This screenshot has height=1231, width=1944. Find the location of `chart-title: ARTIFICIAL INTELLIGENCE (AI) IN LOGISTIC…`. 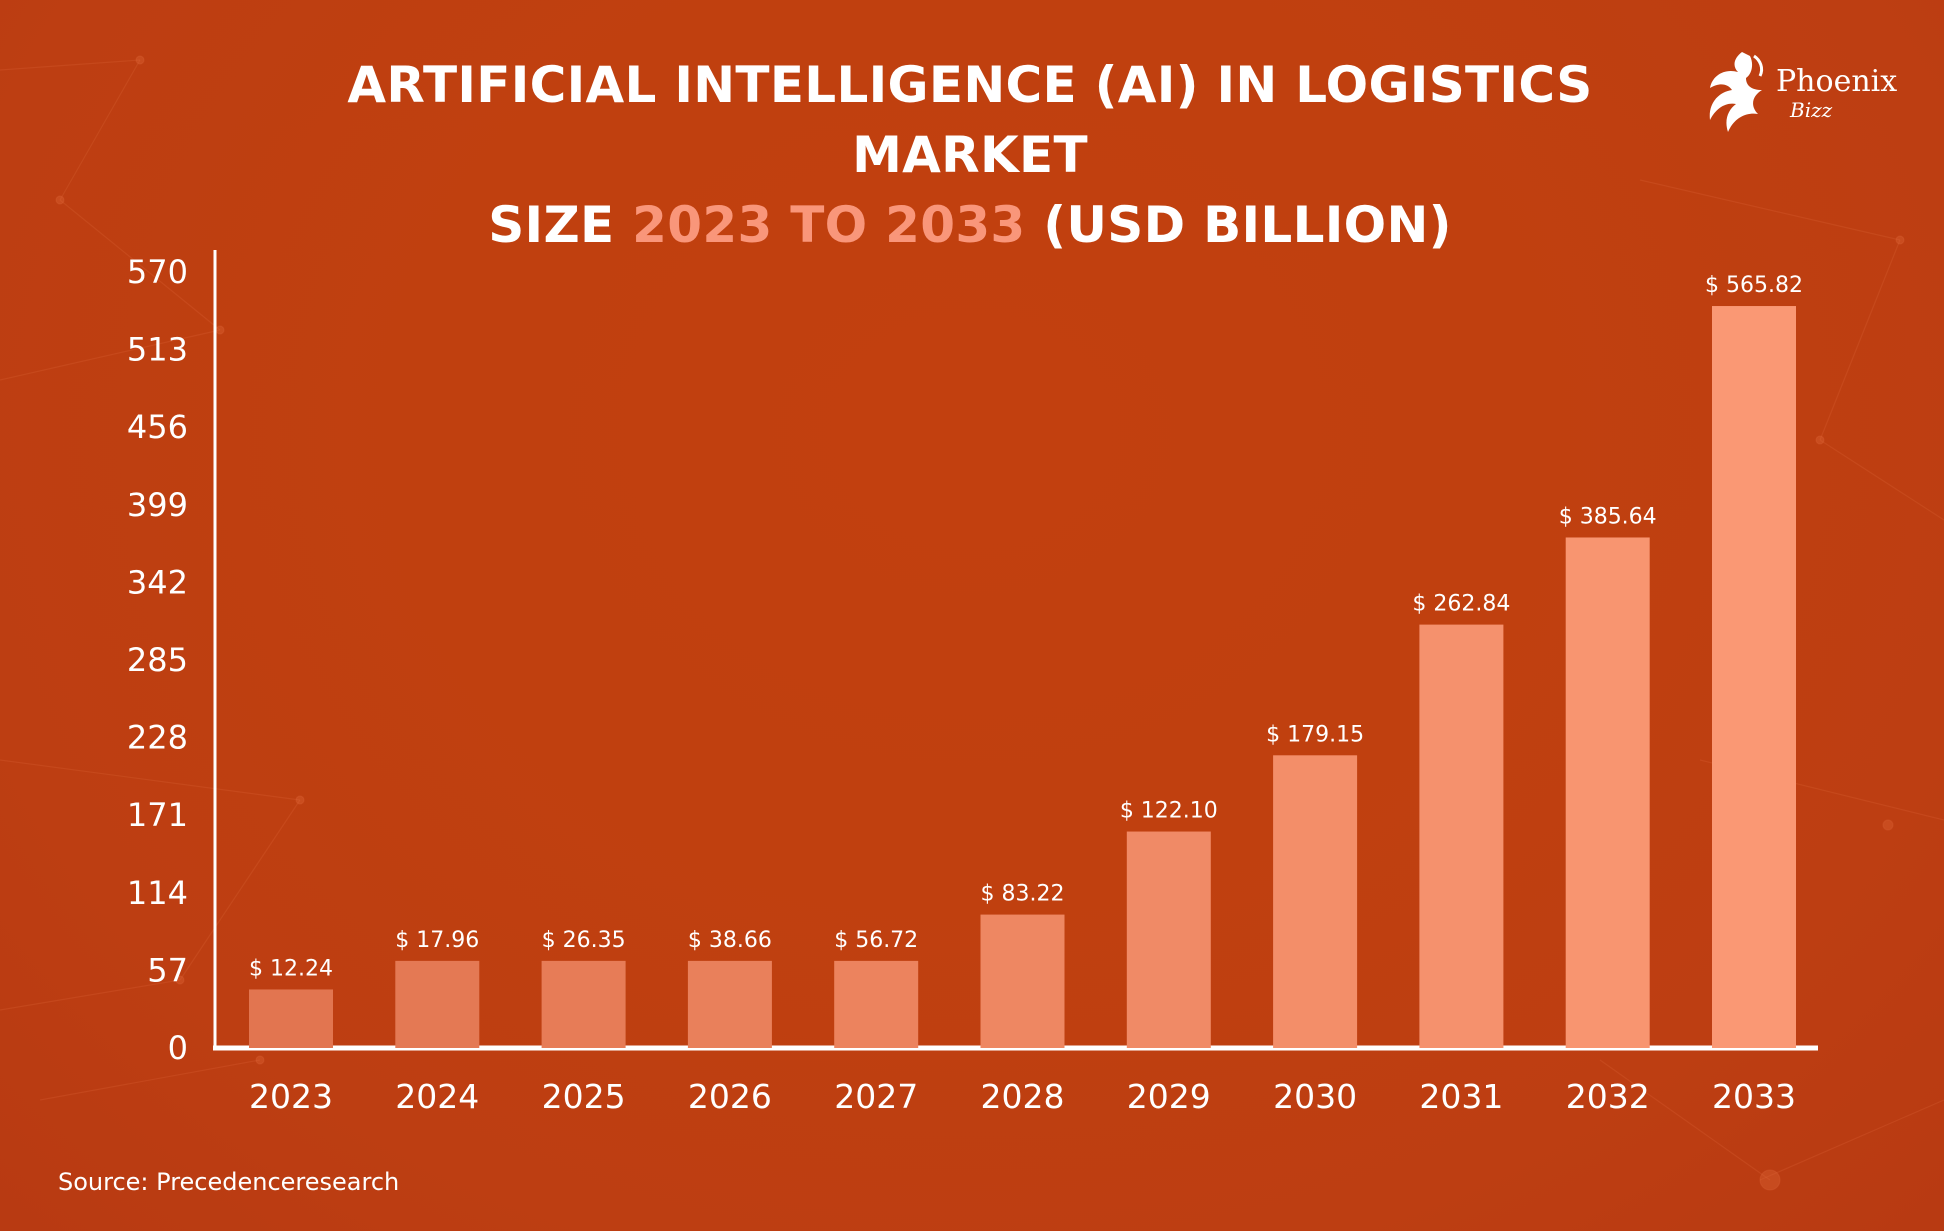

chart-title: ARTIFICIAL INTELLIGENCE (AI) IN LOGISTIC… is located at coordinates (970, 155).